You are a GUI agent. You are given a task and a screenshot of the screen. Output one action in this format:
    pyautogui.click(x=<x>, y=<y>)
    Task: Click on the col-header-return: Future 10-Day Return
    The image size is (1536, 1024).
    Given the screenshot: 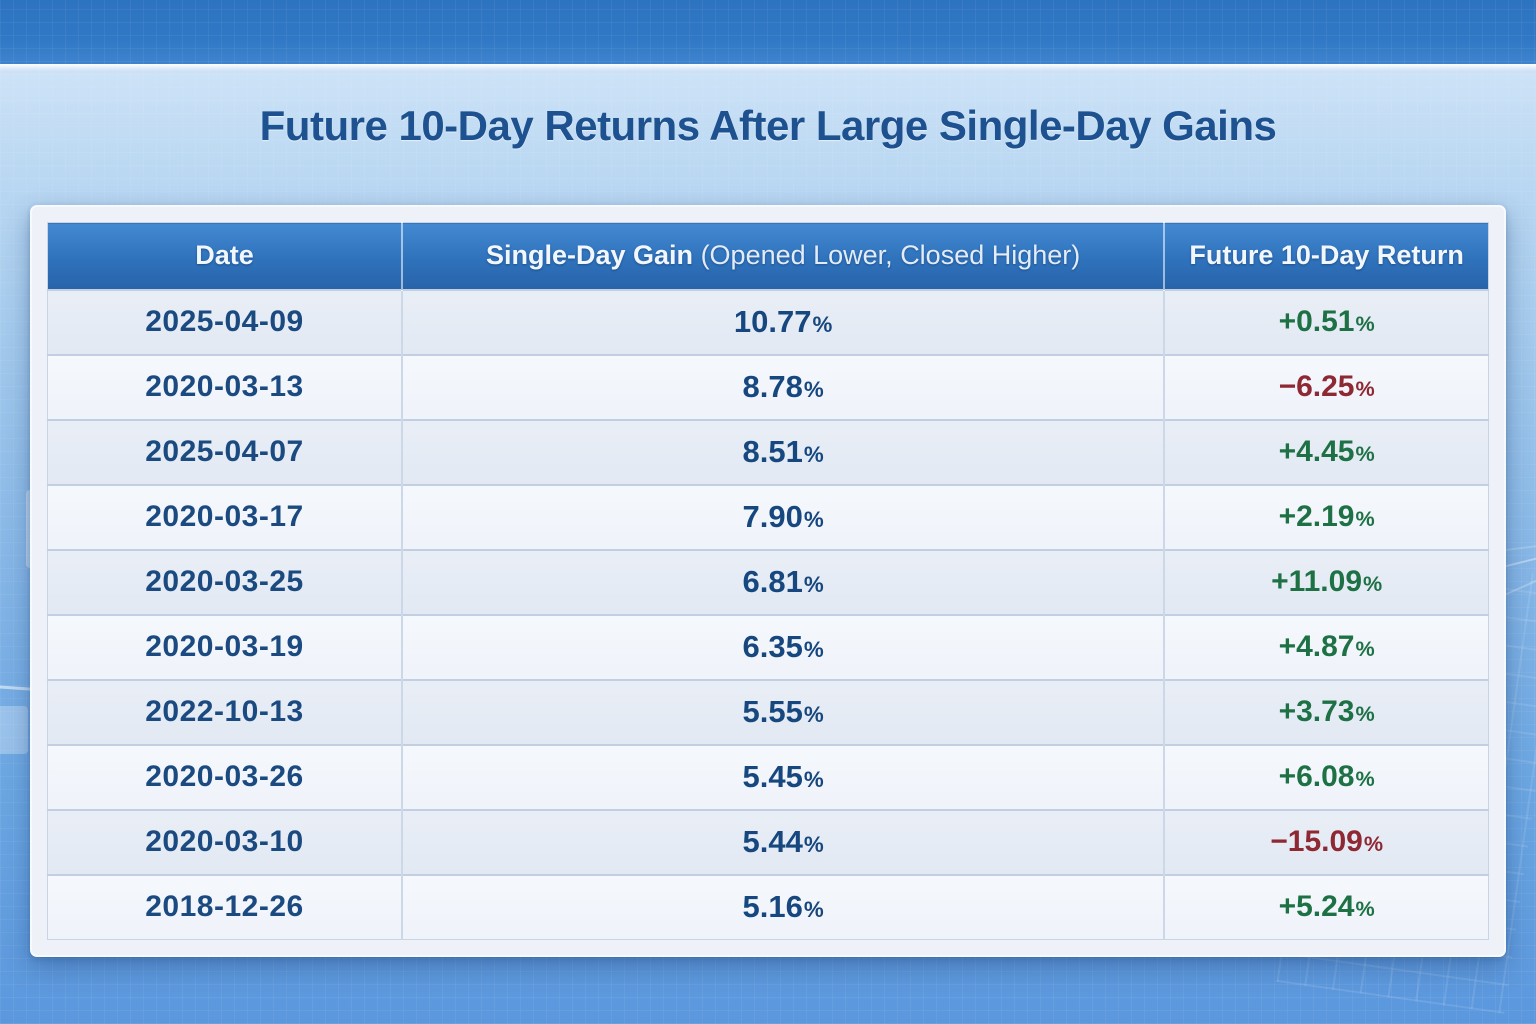 What is the action you would take?
    pyautogui.click(x=1326, y=256)
    